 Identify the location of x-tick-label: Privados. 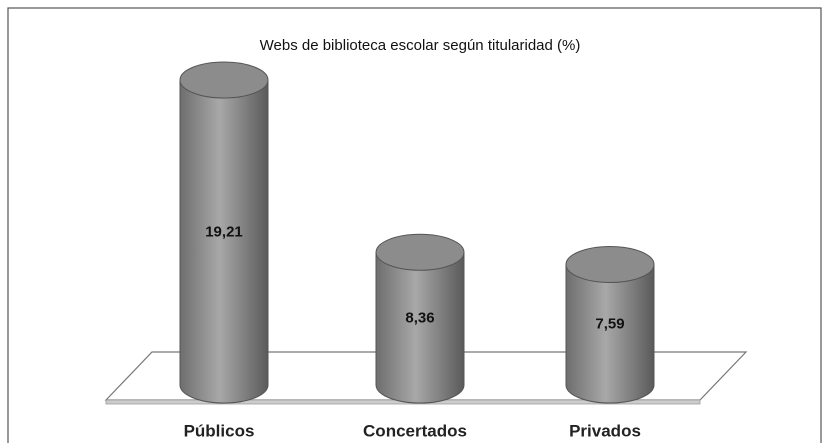
(605, 430).